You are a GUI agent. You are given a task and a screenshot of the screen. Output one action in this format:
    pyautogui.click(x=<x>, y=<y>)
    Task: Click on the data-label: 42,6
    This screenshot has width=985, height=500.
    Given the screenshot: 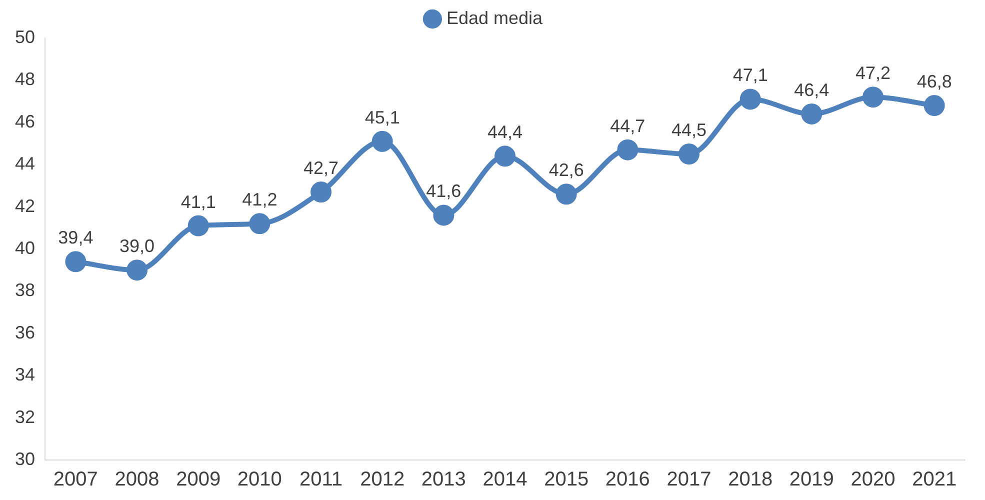 What is the action you would take?
    pyautogui.click(x=566, y=170)
    